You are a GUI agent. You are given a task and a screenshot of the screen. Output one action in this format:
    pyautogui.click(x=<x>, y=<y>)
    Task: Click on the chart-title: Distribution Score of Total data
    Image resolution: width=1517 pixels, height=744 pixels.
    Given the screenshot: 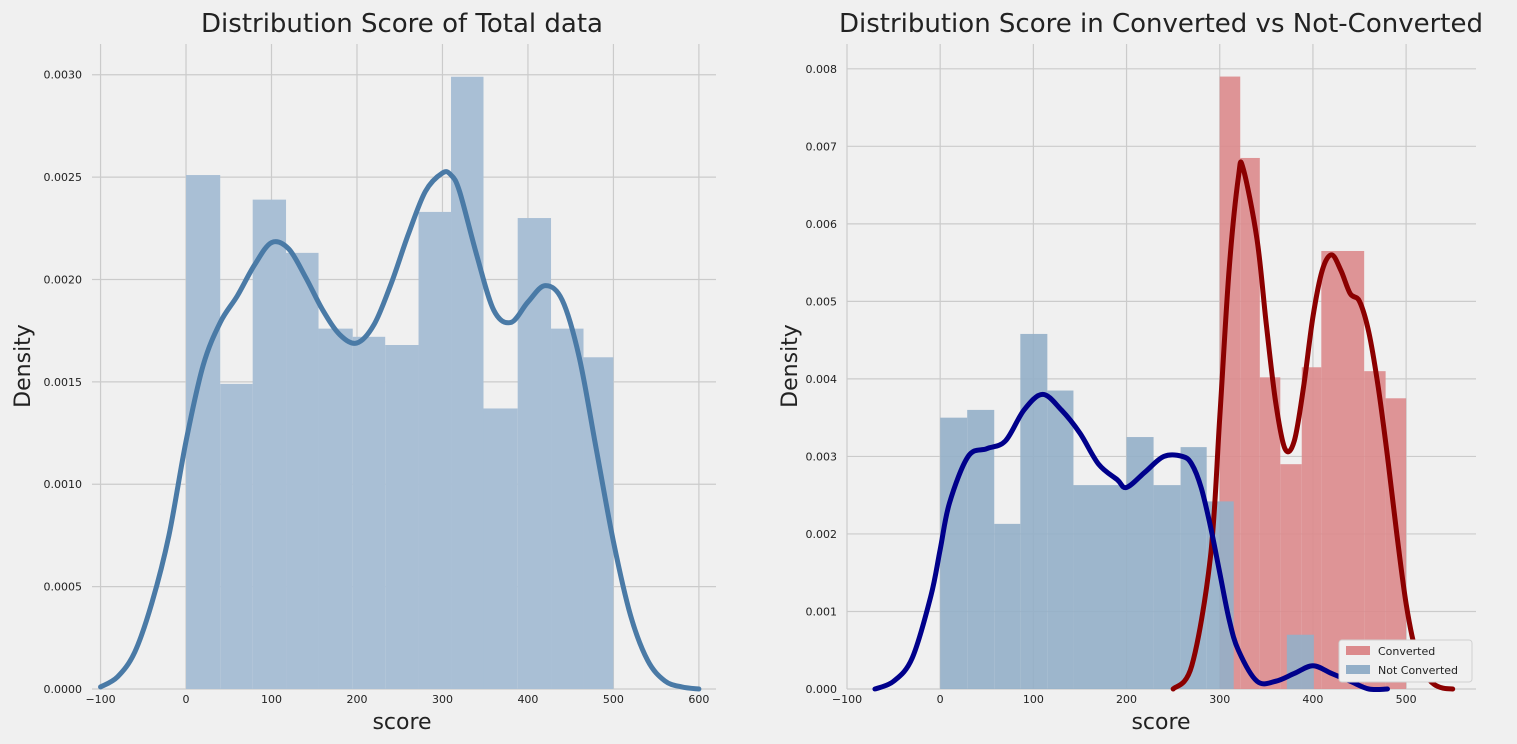 What is the action you would take?
    pyautogui.click(x=402, y=24)
    